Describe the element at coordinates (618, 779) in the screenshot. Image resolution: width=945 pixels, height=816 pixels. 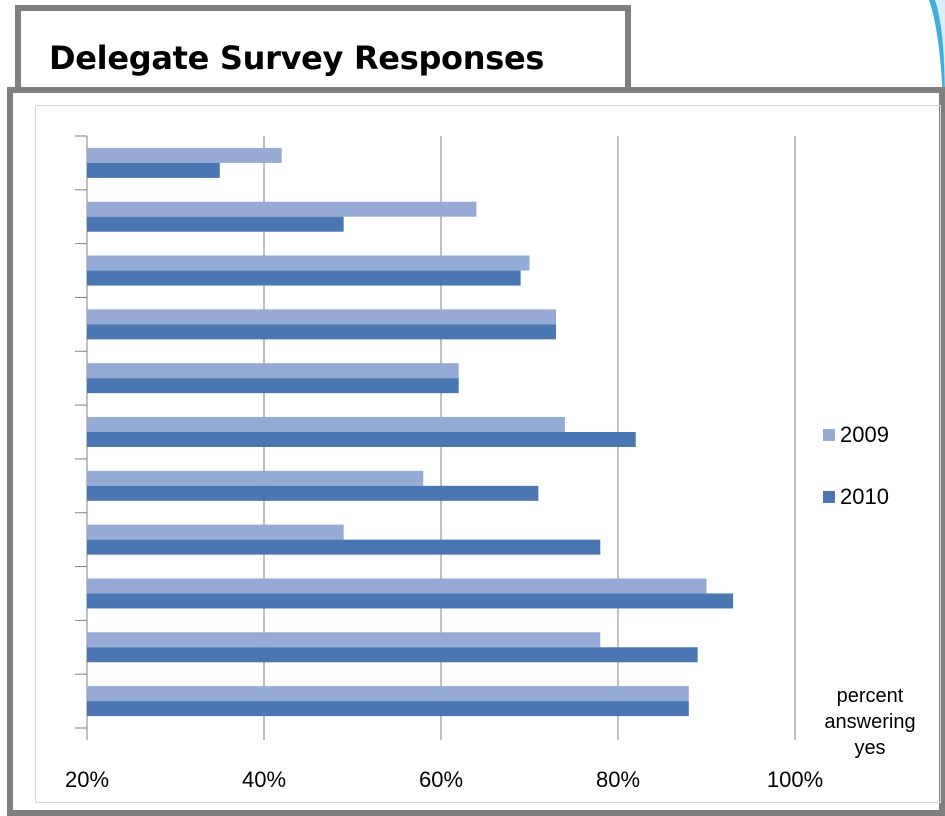
I see `x-tick-label: 80%` at that location.